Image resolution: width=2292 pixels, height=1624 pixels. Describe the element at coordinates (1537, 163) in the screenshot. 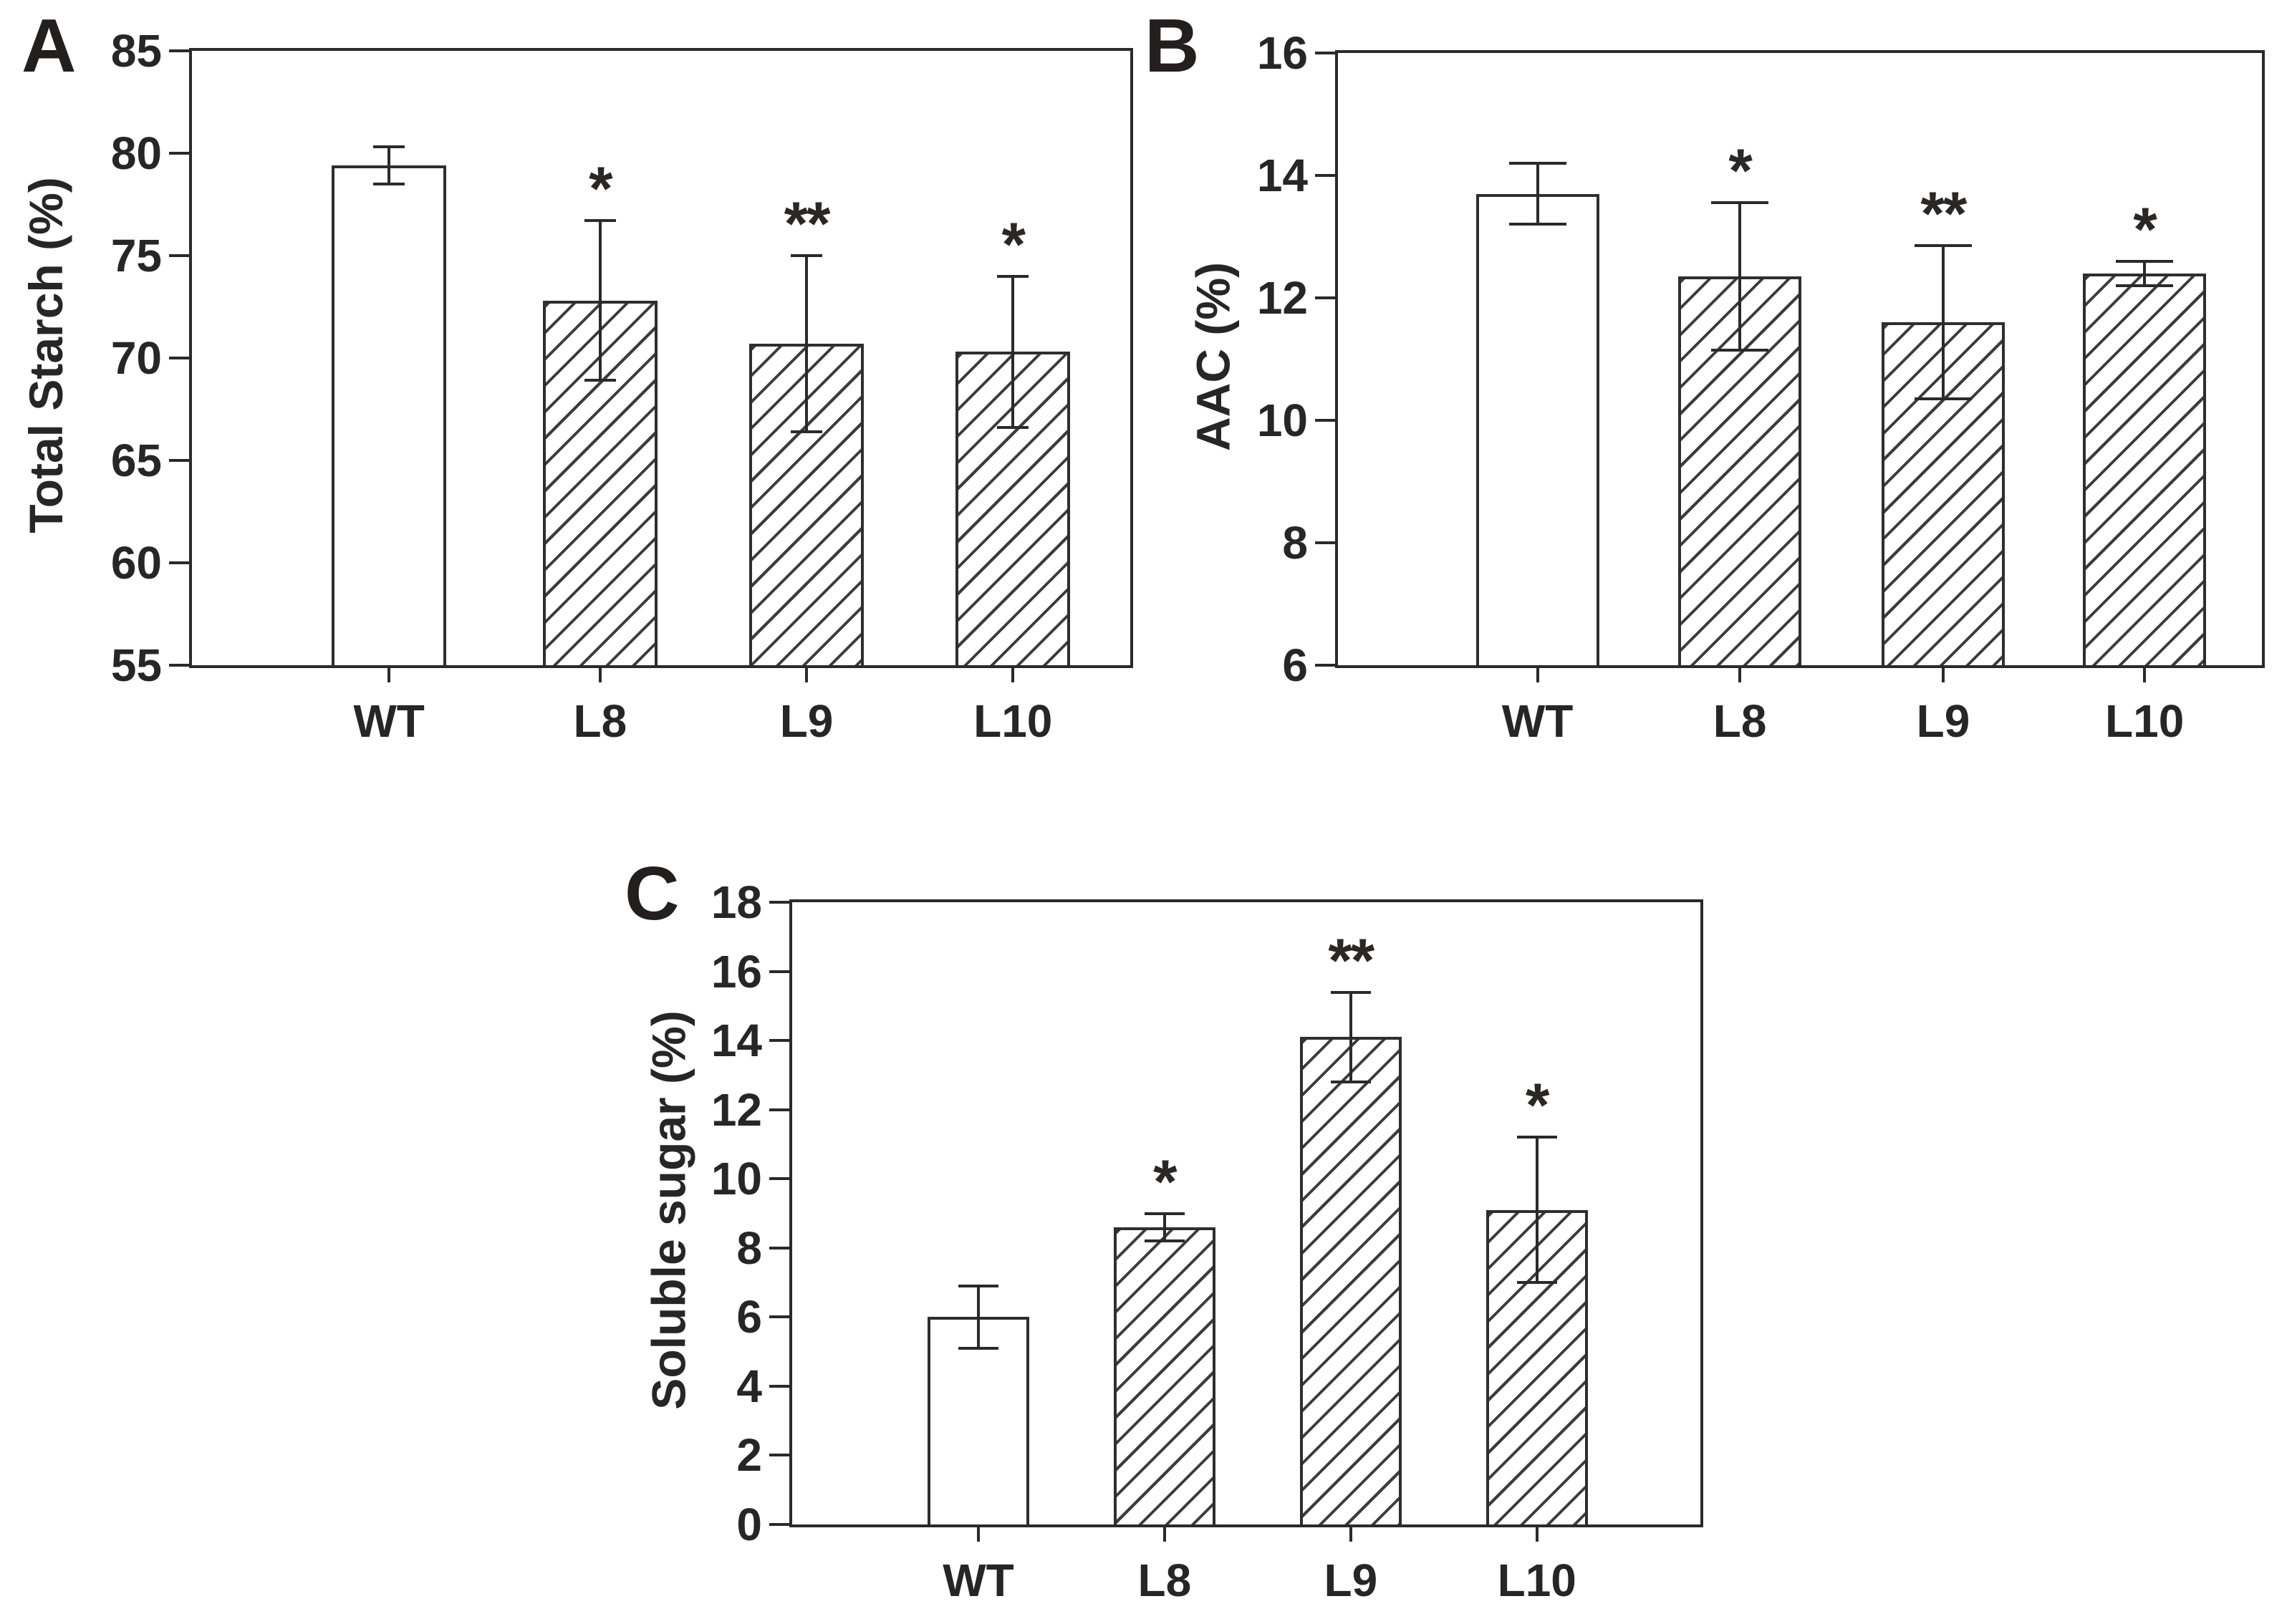

I see `panel-b-error-cap-top-wt` at that location.